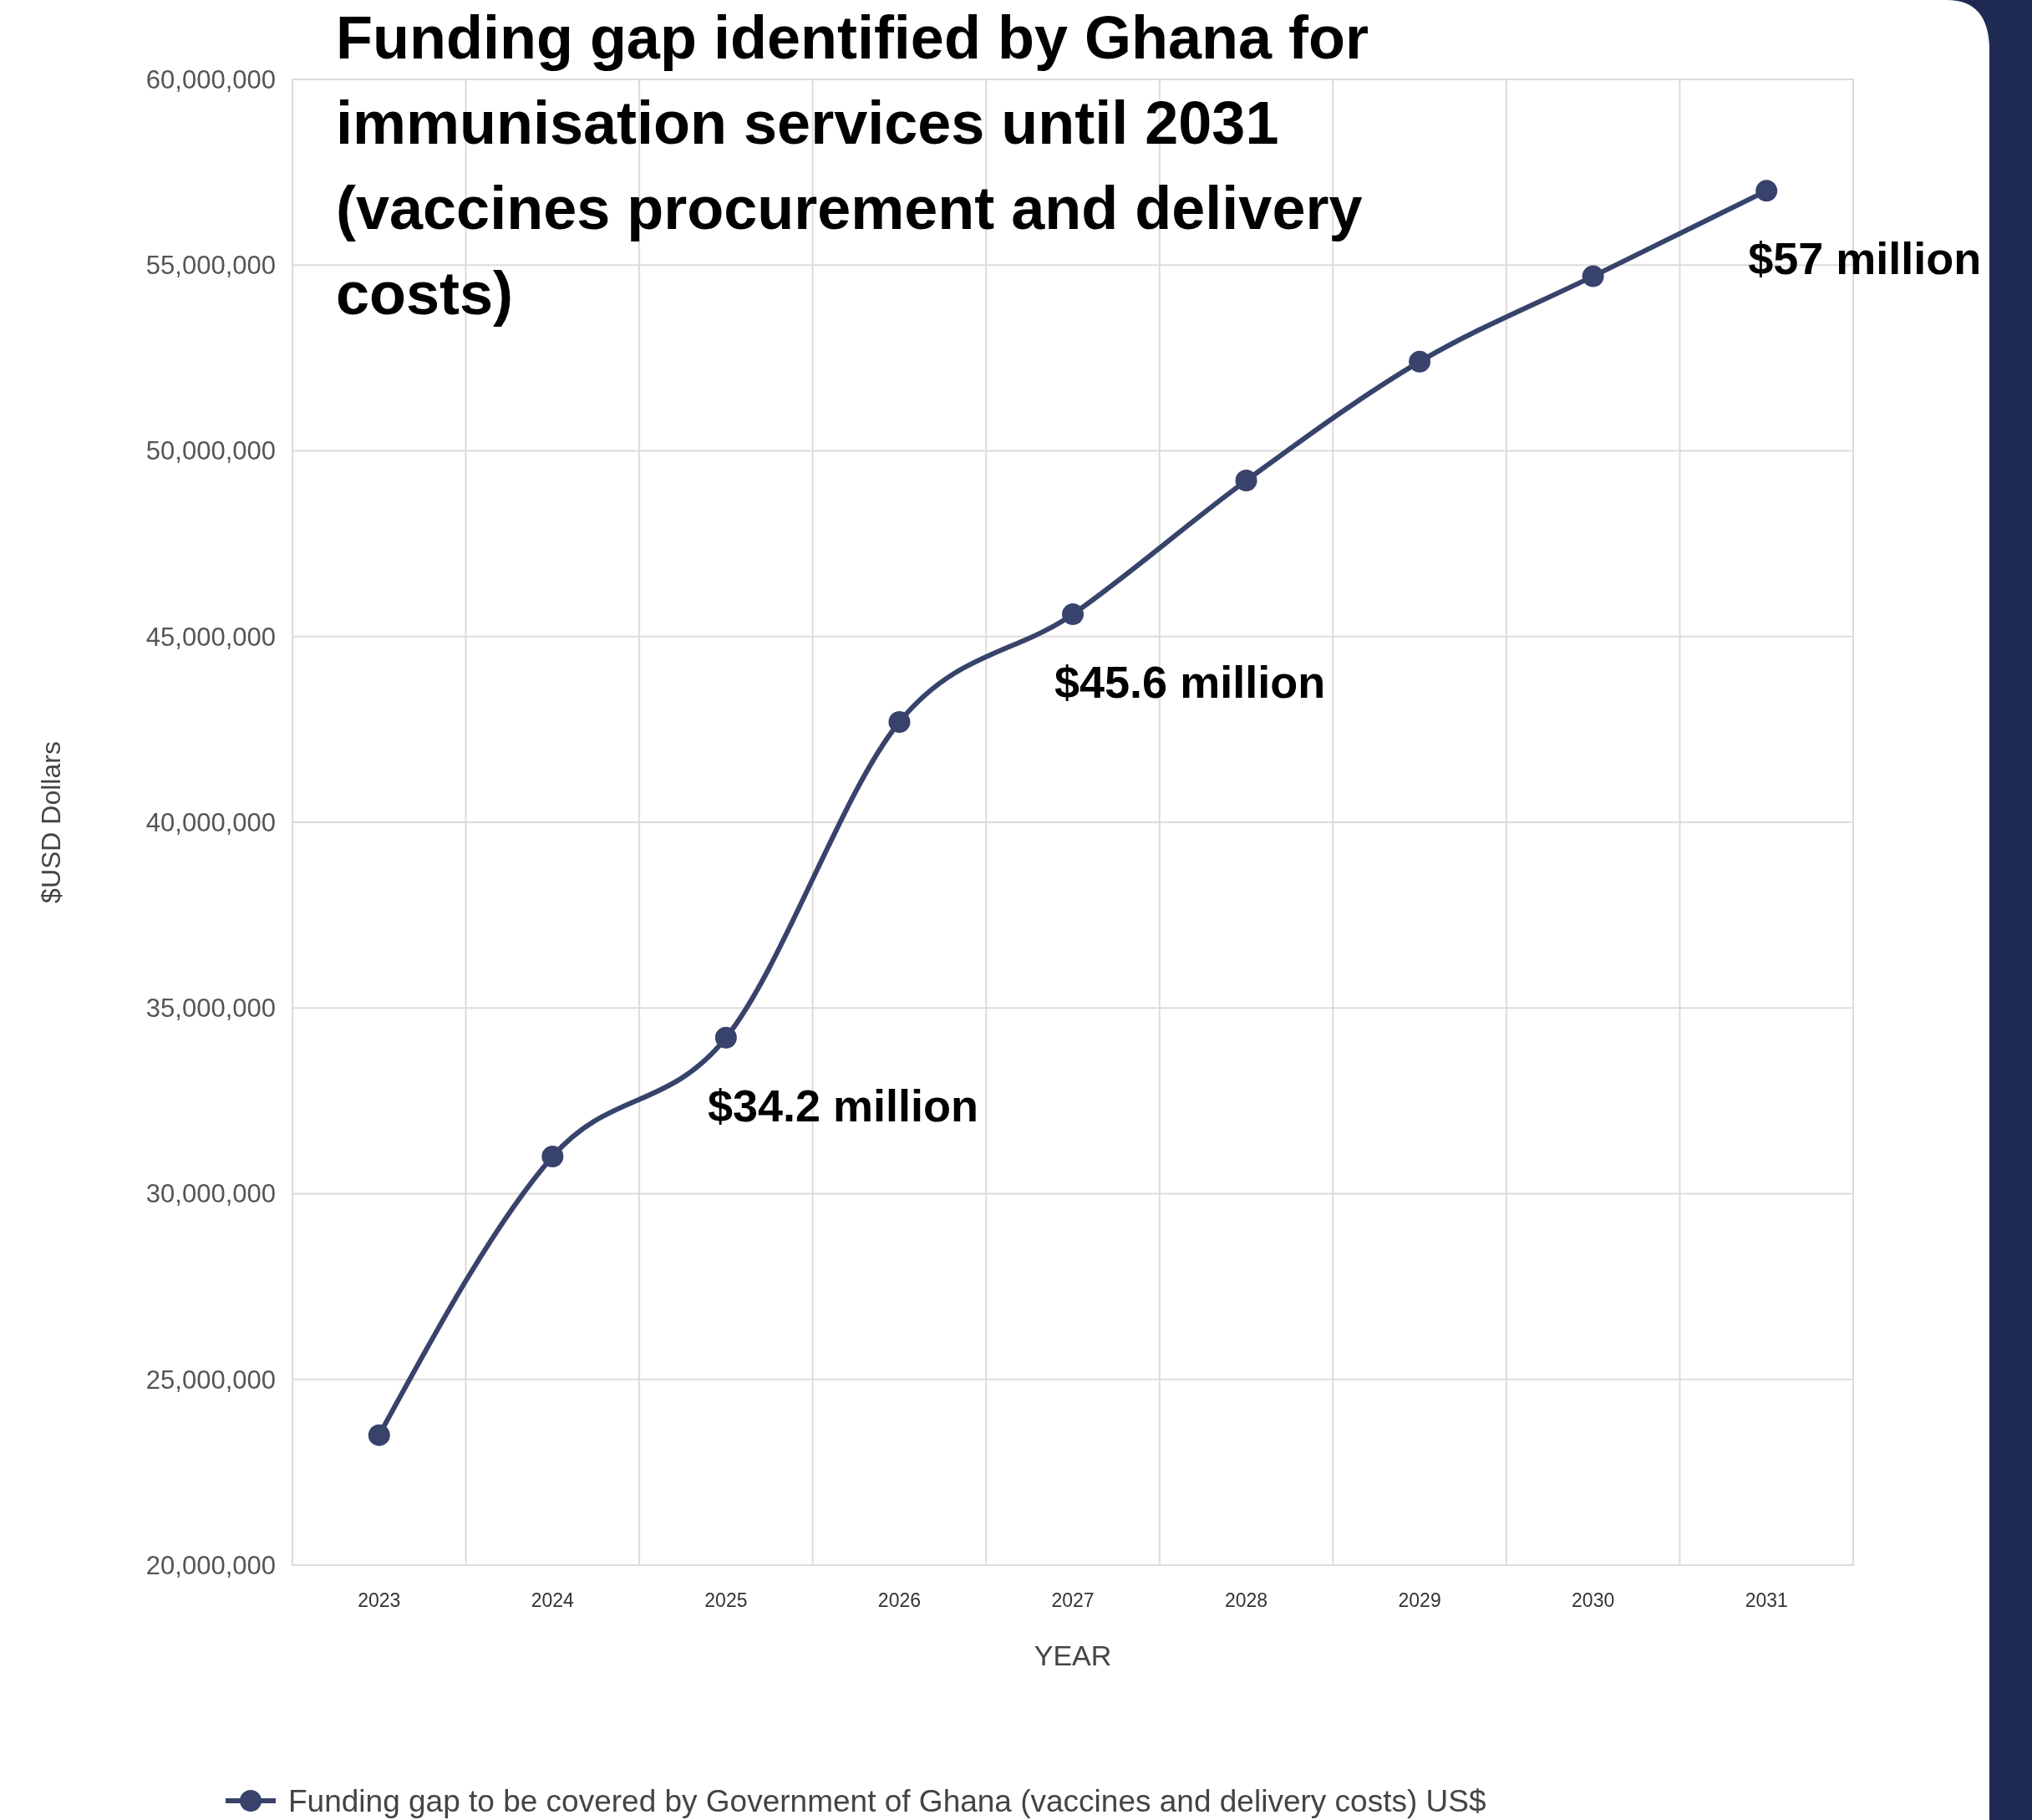 This screenshot has width=2032, height=1820. Describe the element at coordinates (553, 1600) in the screenshot. I see `x-tick-label: 2024` at that location.